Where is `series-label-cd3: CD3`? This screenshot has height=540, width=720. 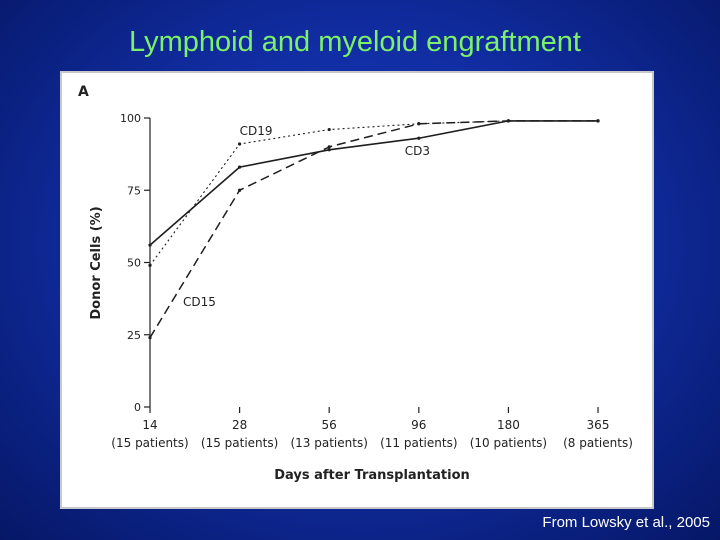 series-label-cd3: CD3 is located at coordinates (417, 151).